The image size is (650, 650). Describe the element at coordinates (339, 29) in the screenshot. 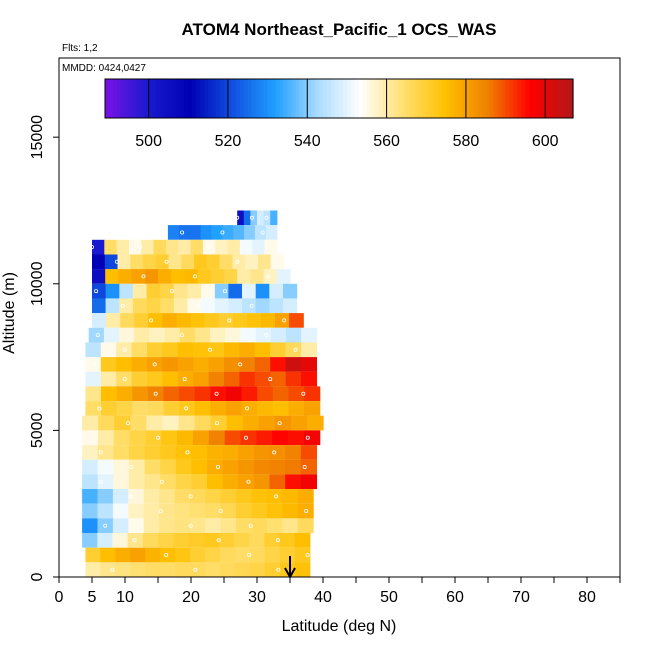

I see `chart-title: ATOM4 Northeast_Pacific_1 OCS_WAS` at that location.